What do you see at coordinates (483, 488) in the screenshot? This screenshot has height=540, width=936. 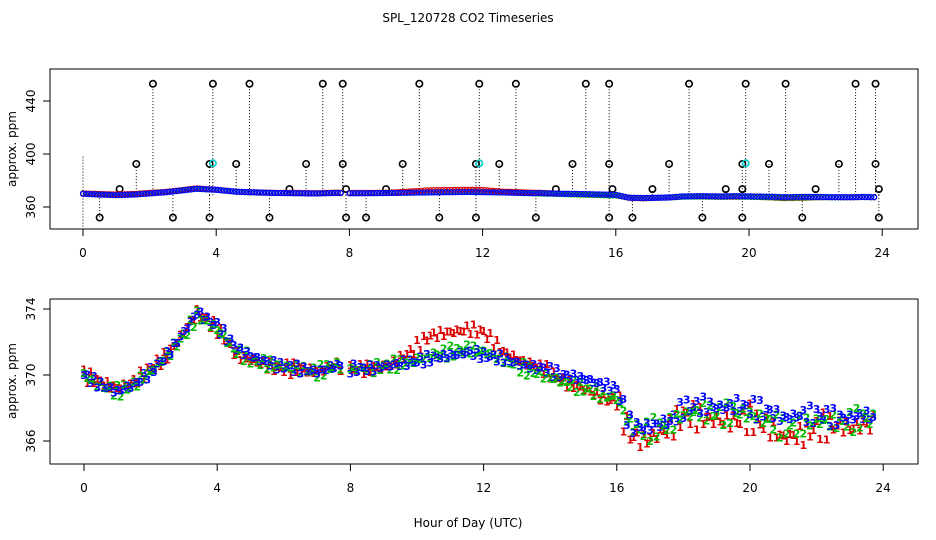 I see `bottom-x-tick-label: 12` at bounding box center [483, 488].